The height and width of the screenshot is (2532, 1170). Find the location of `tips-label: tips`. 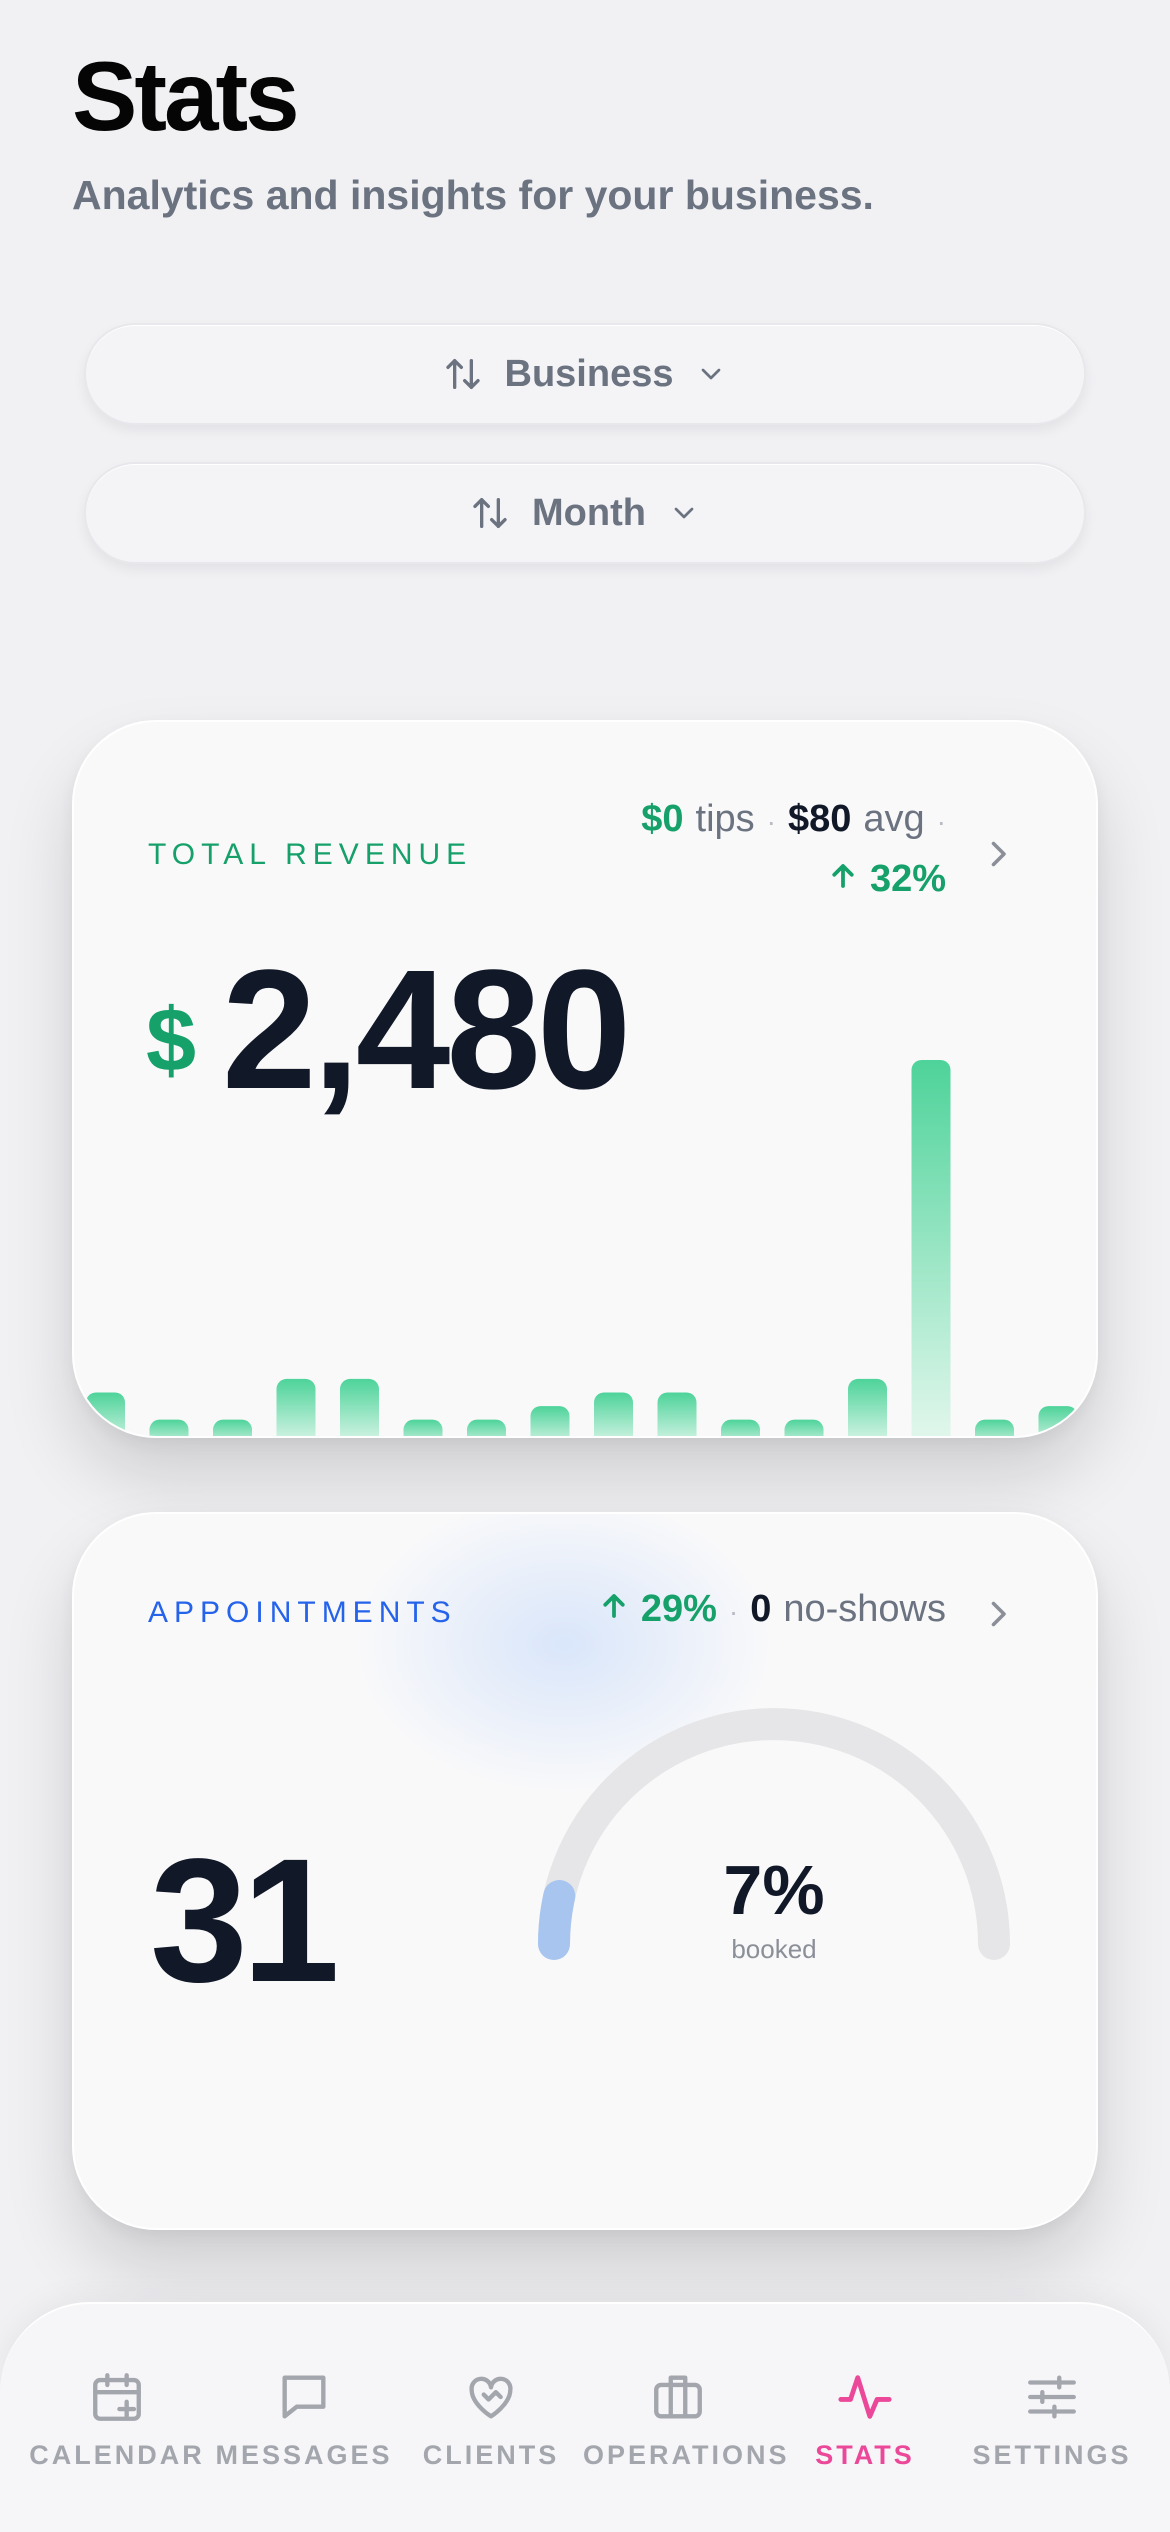

tips-label: tips is located at coordinates (725, 819).